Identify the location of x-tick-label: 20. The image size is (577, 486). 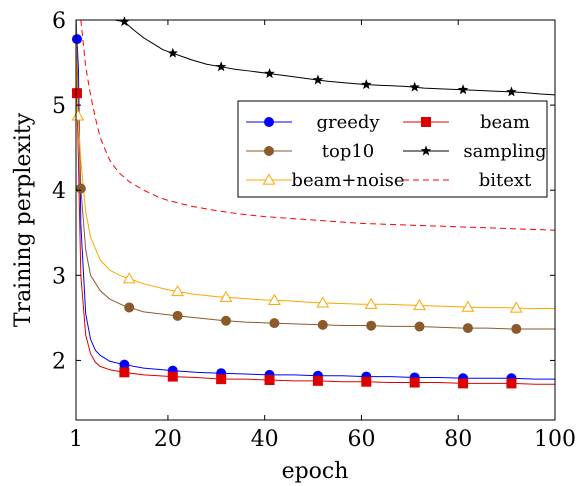
(168, 439).